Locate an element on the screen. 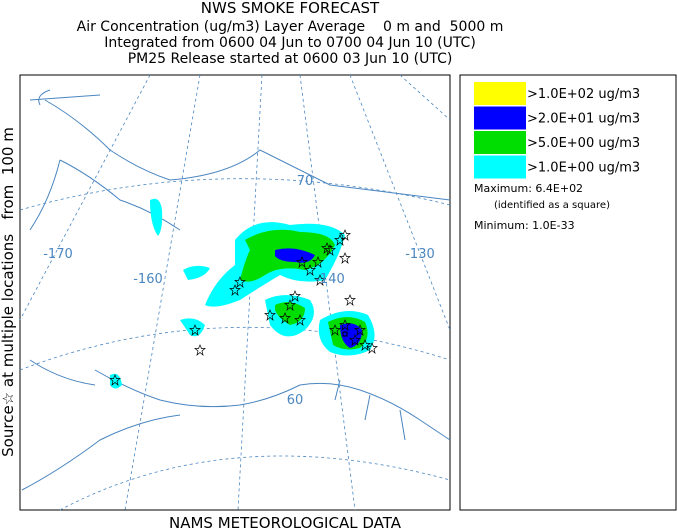 The width and height of the screenshot is (678, 532). legend-label: >1.0E+00 ug/m3 is located at coordinates (583, 168).